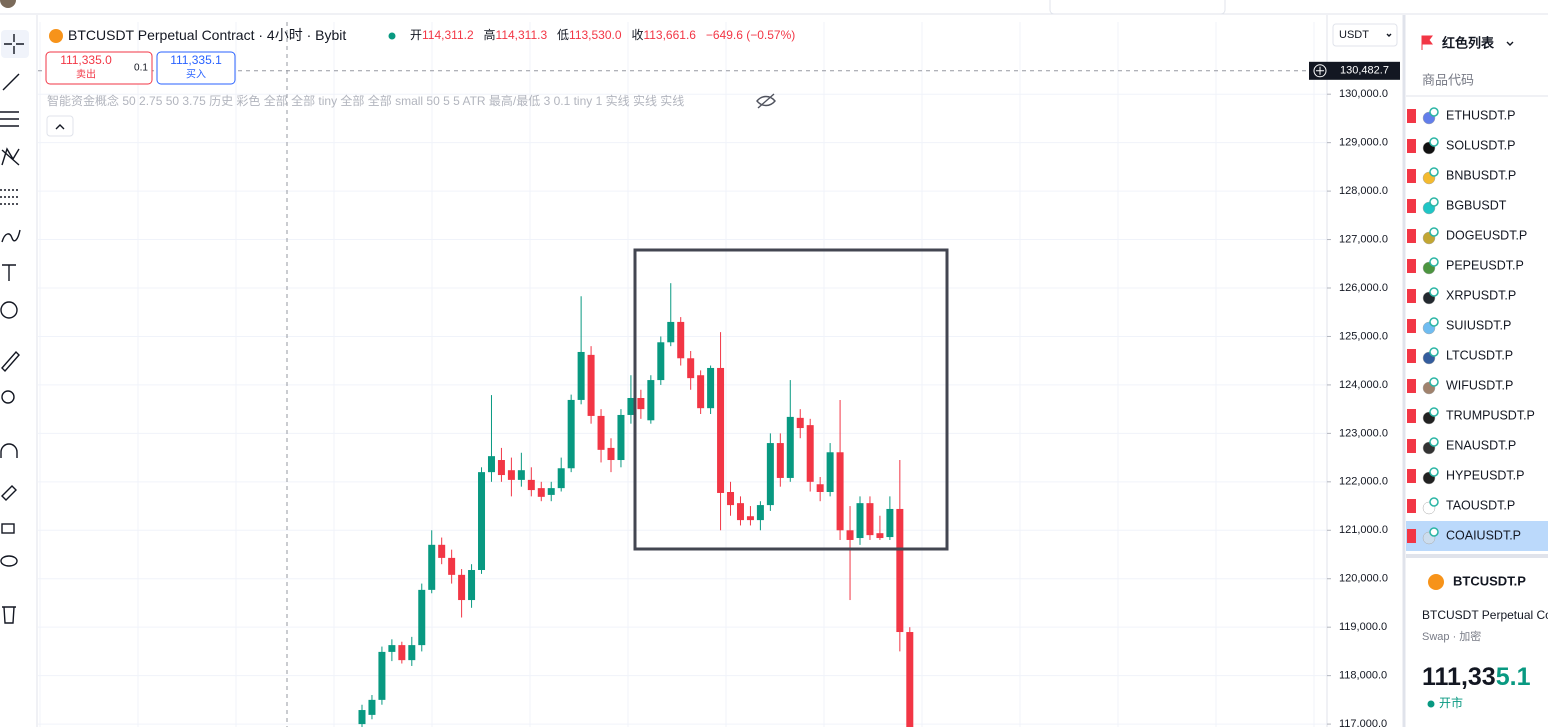 The image size is (1548, 727). What do you see at coordinates (9, 450) in the screenshot?
I see `tool-magnet` at bounding box center [9, 450].